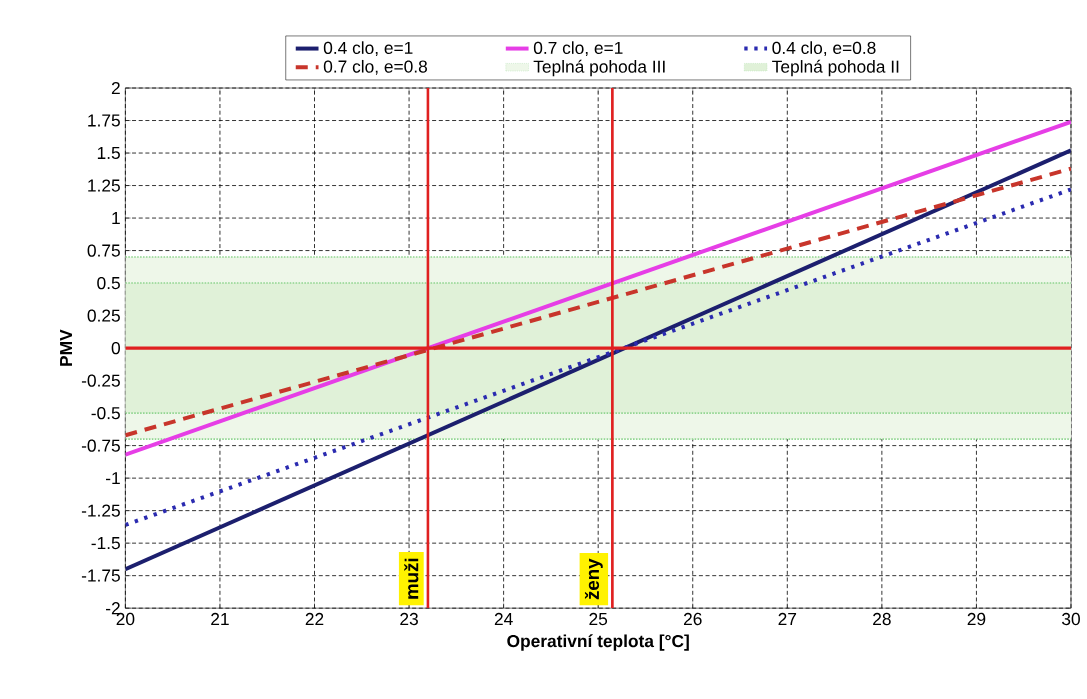 This screenshot has height=699, width=1087. I want to click on legend-label: 0.7 clo, e=0.8, so click(375, 67).